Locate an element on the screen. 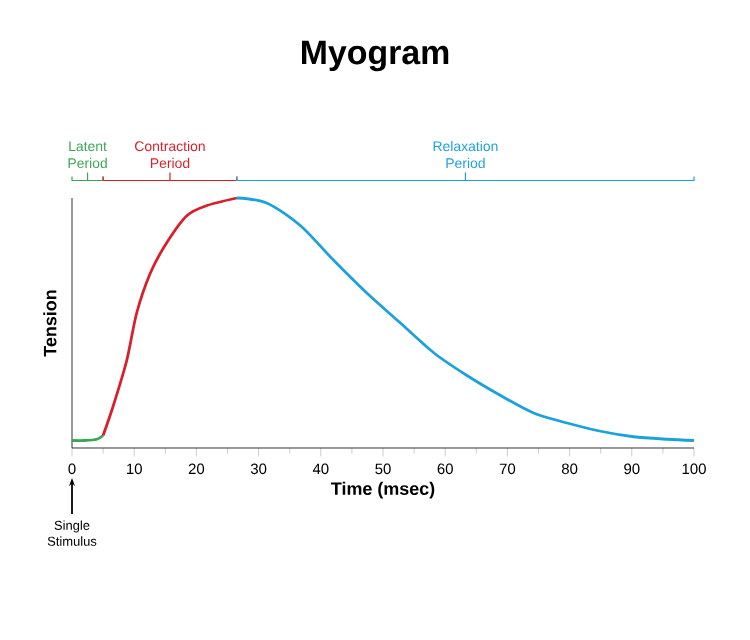 Image resolution: width=750 pixels, height=640 pixels. y-axis-title: Tension is located at coordinates (50, 323).